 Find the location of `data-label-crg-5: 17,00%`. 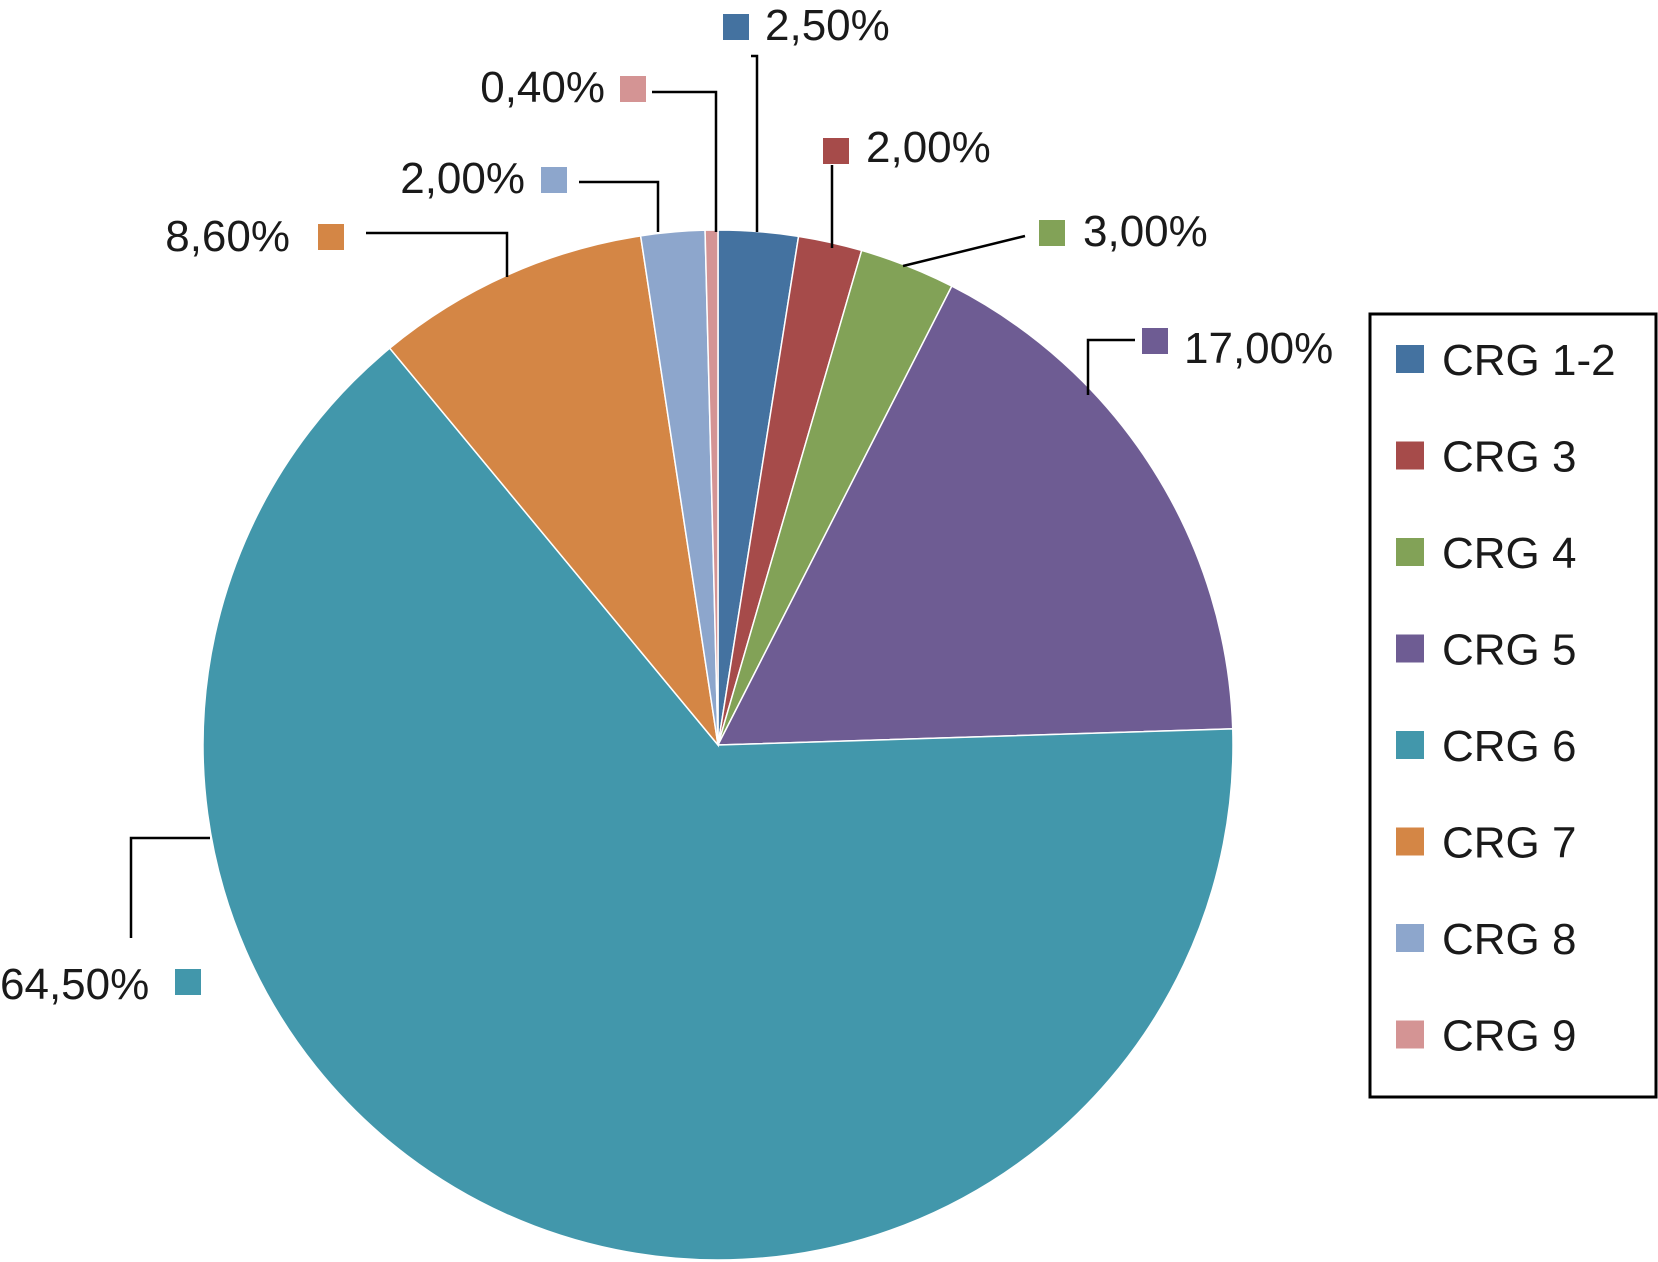

data-label-crg-5: 17,00% is located at coordinates (1258, 348).